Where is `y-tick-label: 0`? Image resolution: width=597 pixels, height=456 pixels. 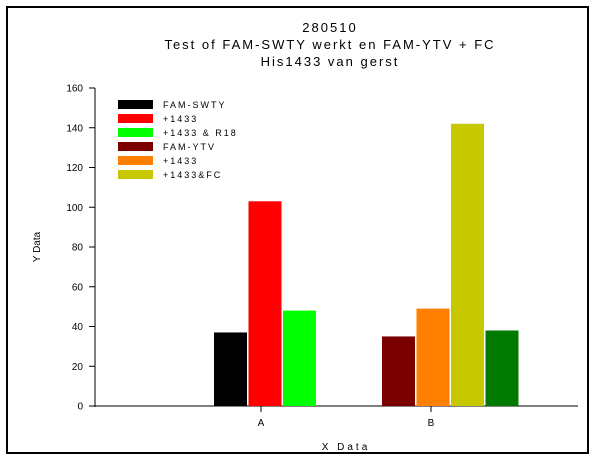 y-tick-label: 0 is located at coordinates (80, 407).